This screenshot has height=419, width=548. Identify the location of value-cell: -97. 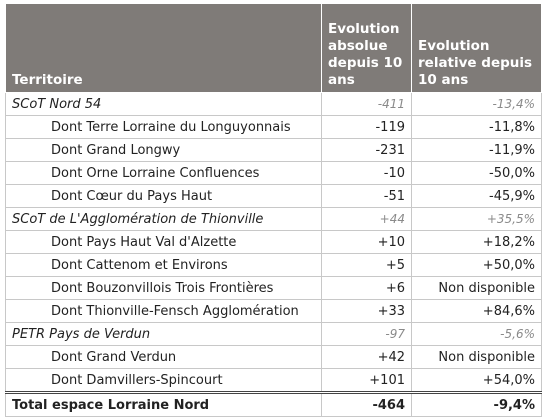
(366, 334).